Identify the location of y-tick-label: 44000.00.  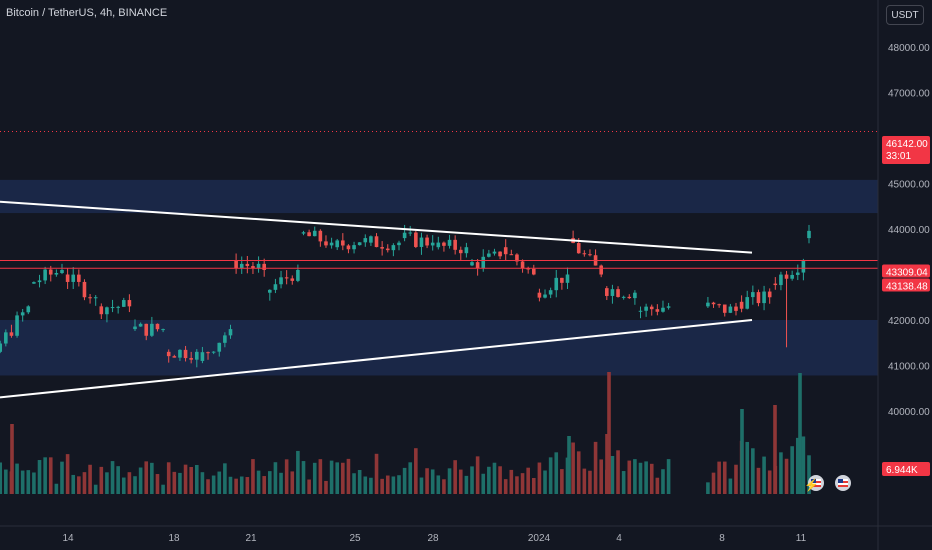
(909, 230).